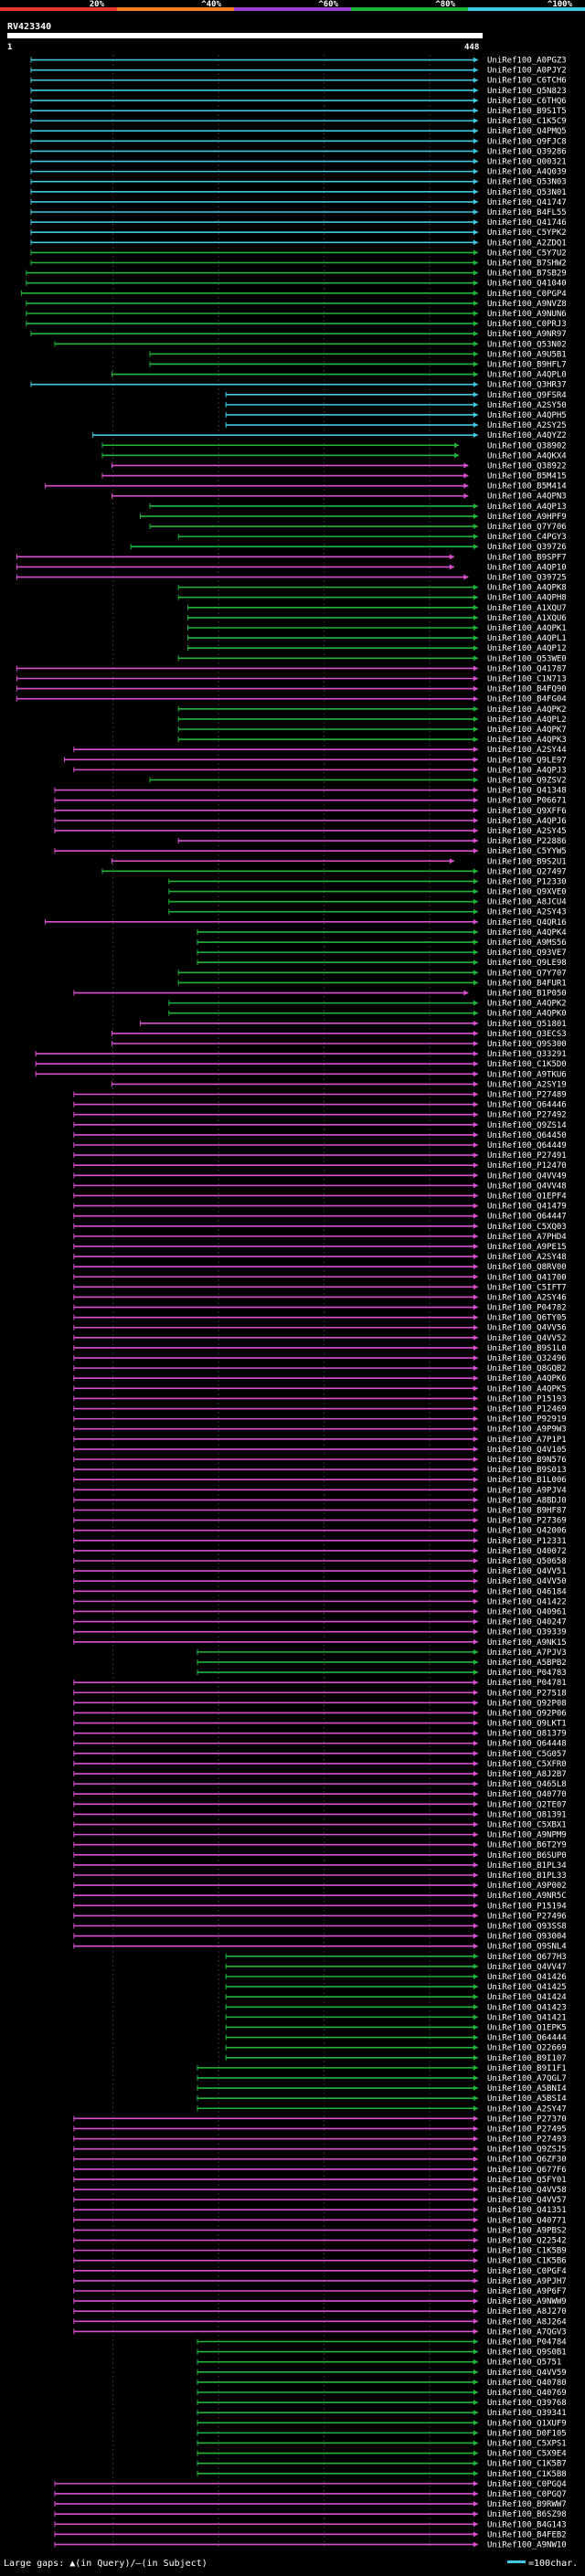 This screenshot has width=585, height=2576. What do you see at coordinates (311, 2524) in the screenshot?
I see `hit-row: UniRef100_B4G143` at bounding box center [311, 2524].